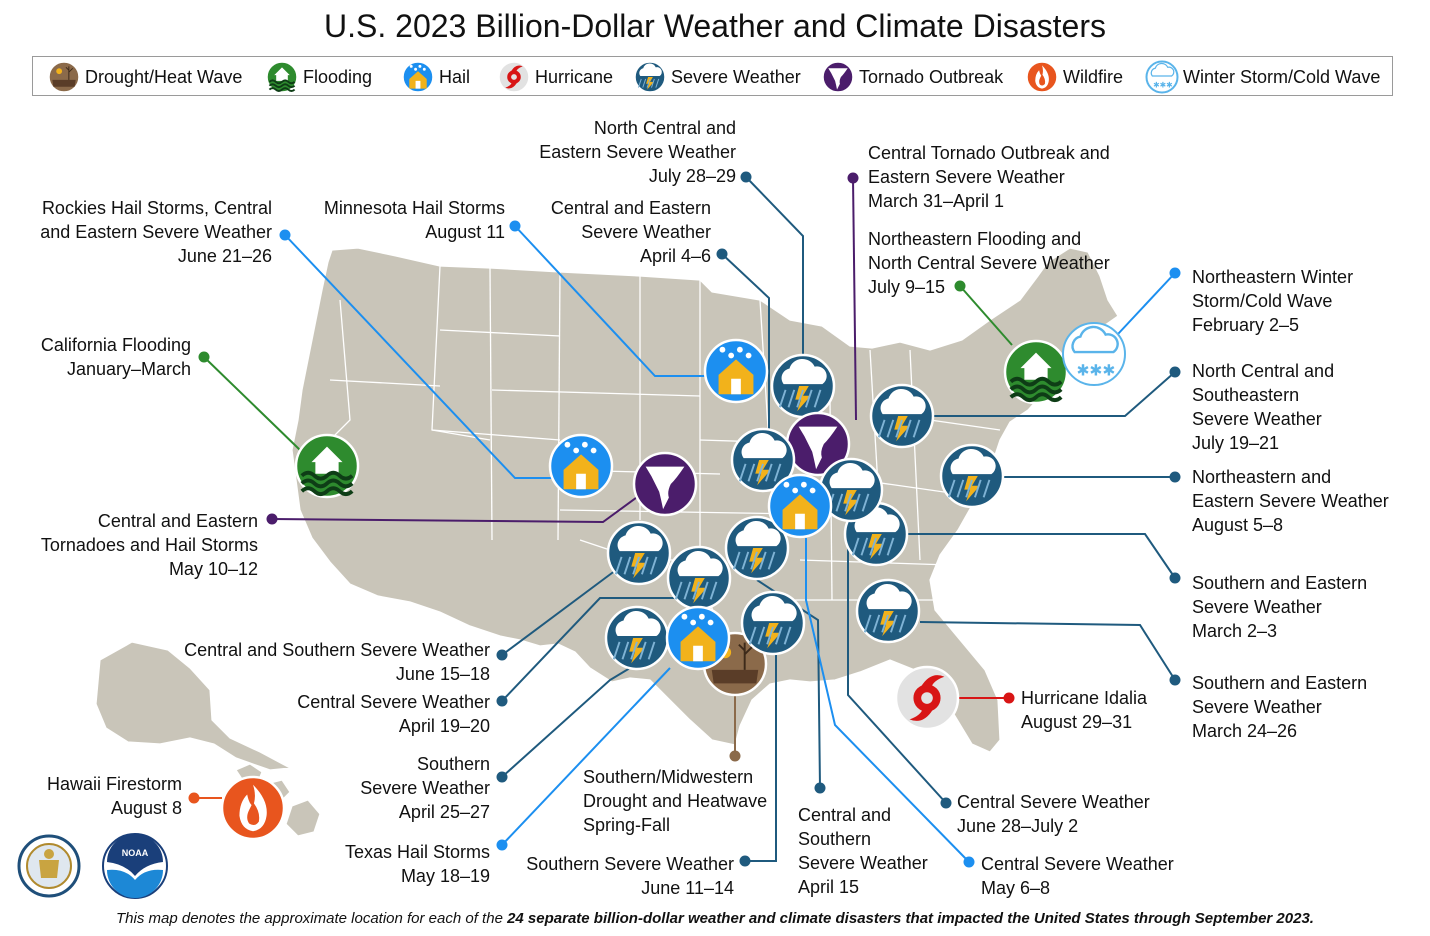 This screenshot has width=1430, height=936. Describe the element at coordinates (627, 825) in the screenshot. I see `event-label-line: Spring-Fall` at that location.